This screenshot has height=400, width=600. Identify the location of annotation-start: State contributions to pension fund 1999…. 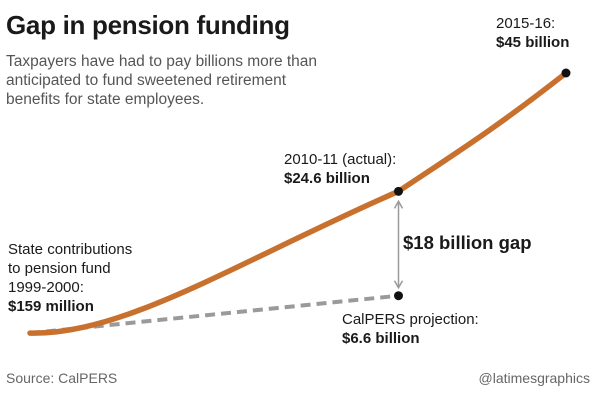
(70, 278).